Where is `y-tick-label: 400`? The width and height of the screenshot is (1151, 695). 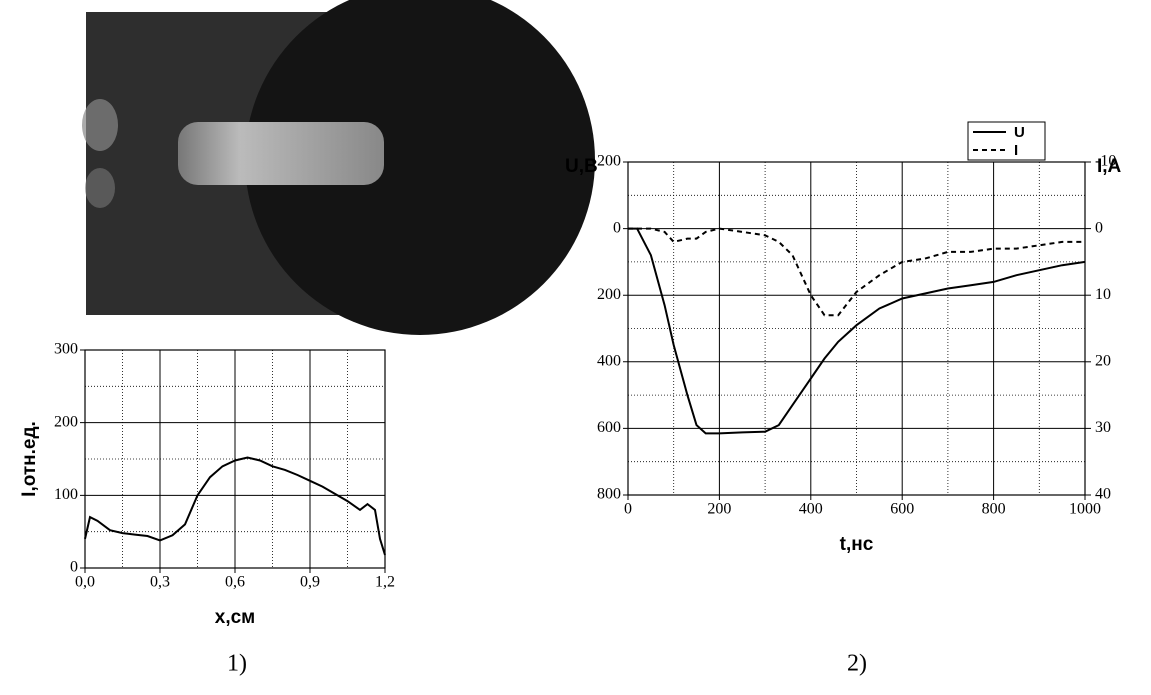
y-tick-label: 400 is located at coordinates (609, 360).